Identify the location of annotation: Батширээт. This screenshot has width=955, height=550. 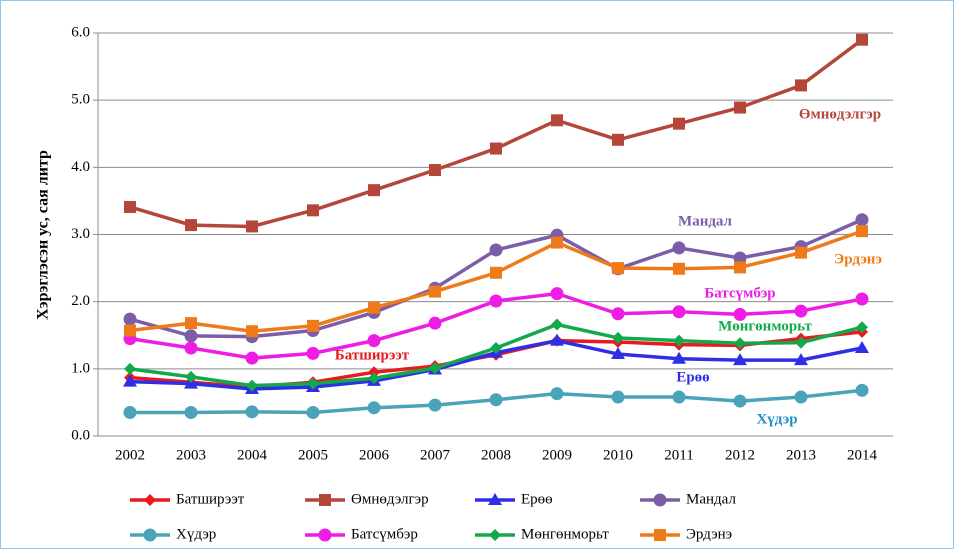
(372, 355).